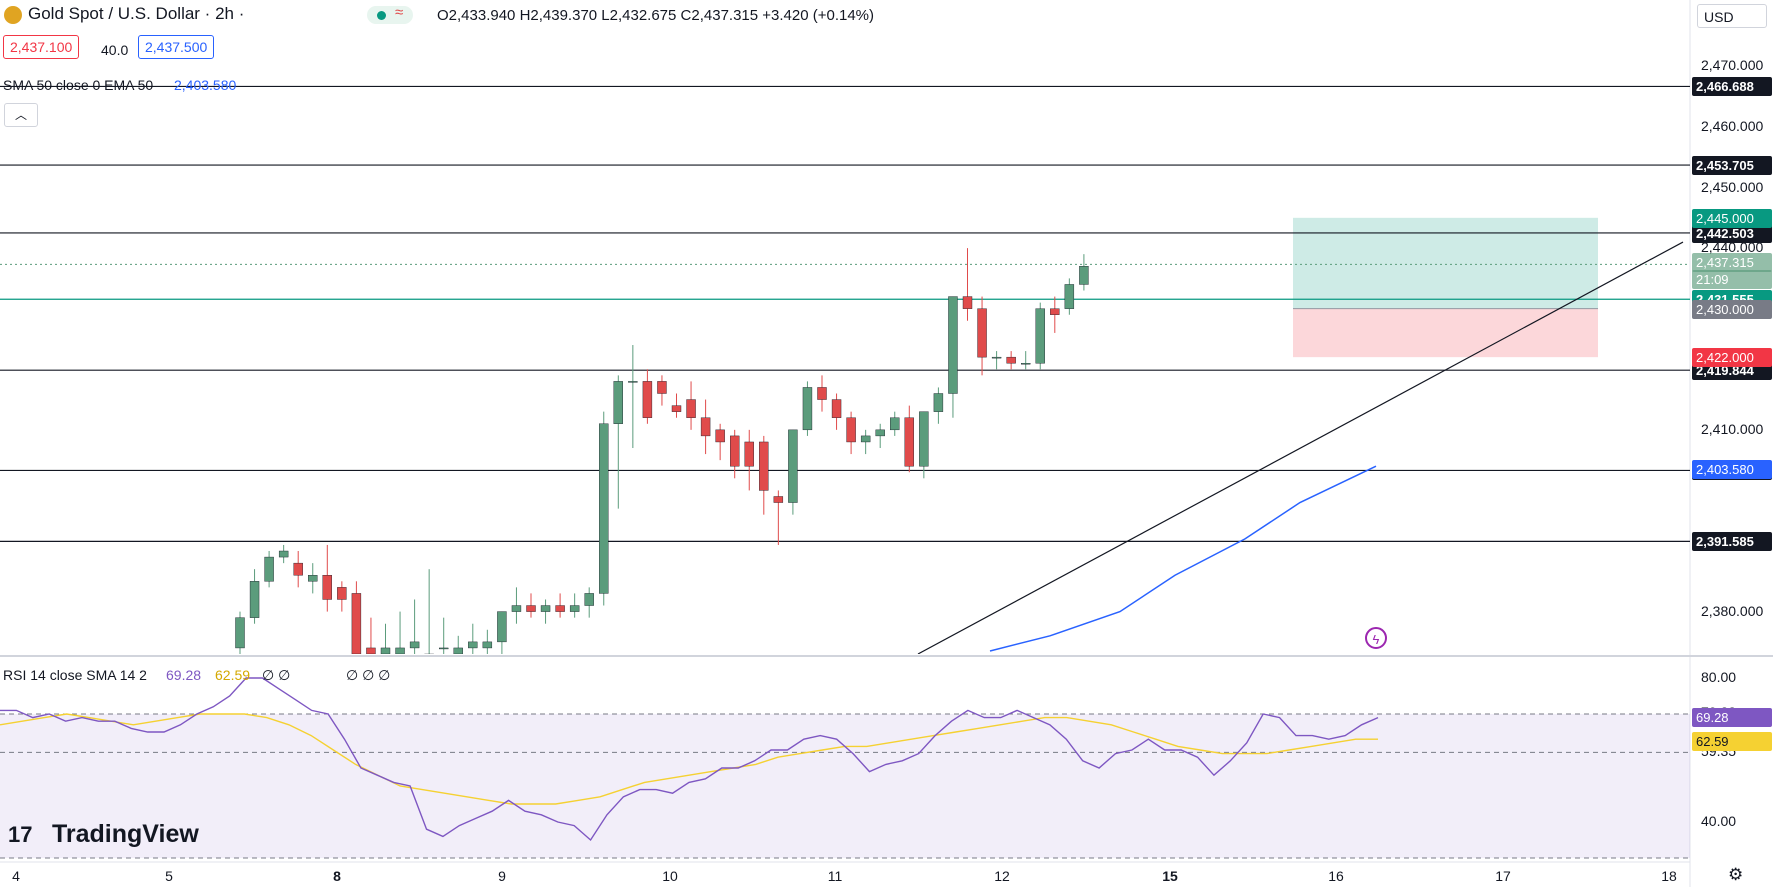 This screenshot has height=887, width=1773. Describe the element at coordinates (20, 834) in the screenshot. I see `tradingview-logo-icon: 17` at that location.